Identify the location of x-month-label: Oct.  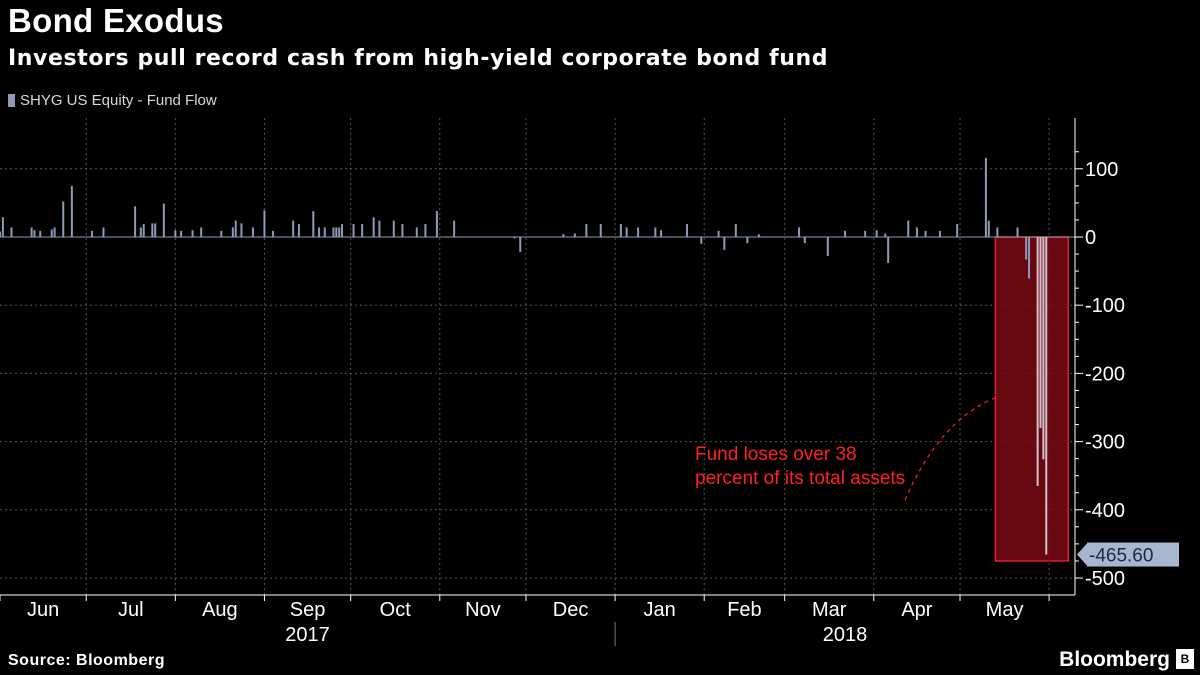
(396, 610).